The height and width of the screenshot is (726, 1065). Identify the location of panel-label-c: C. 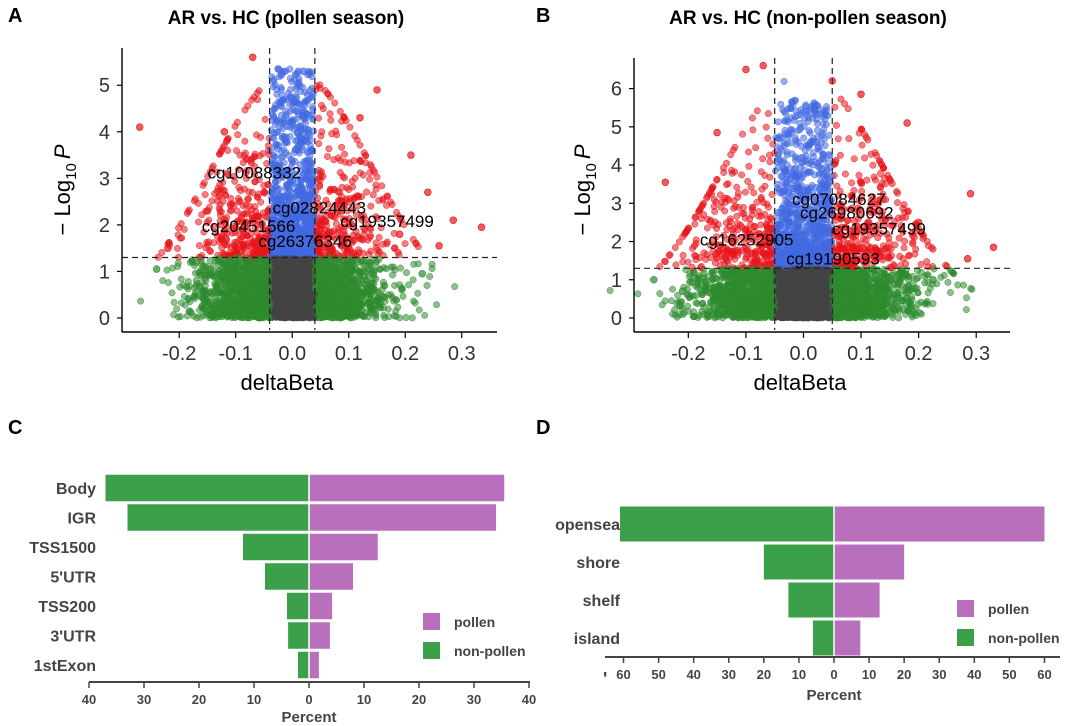
(15, 428).